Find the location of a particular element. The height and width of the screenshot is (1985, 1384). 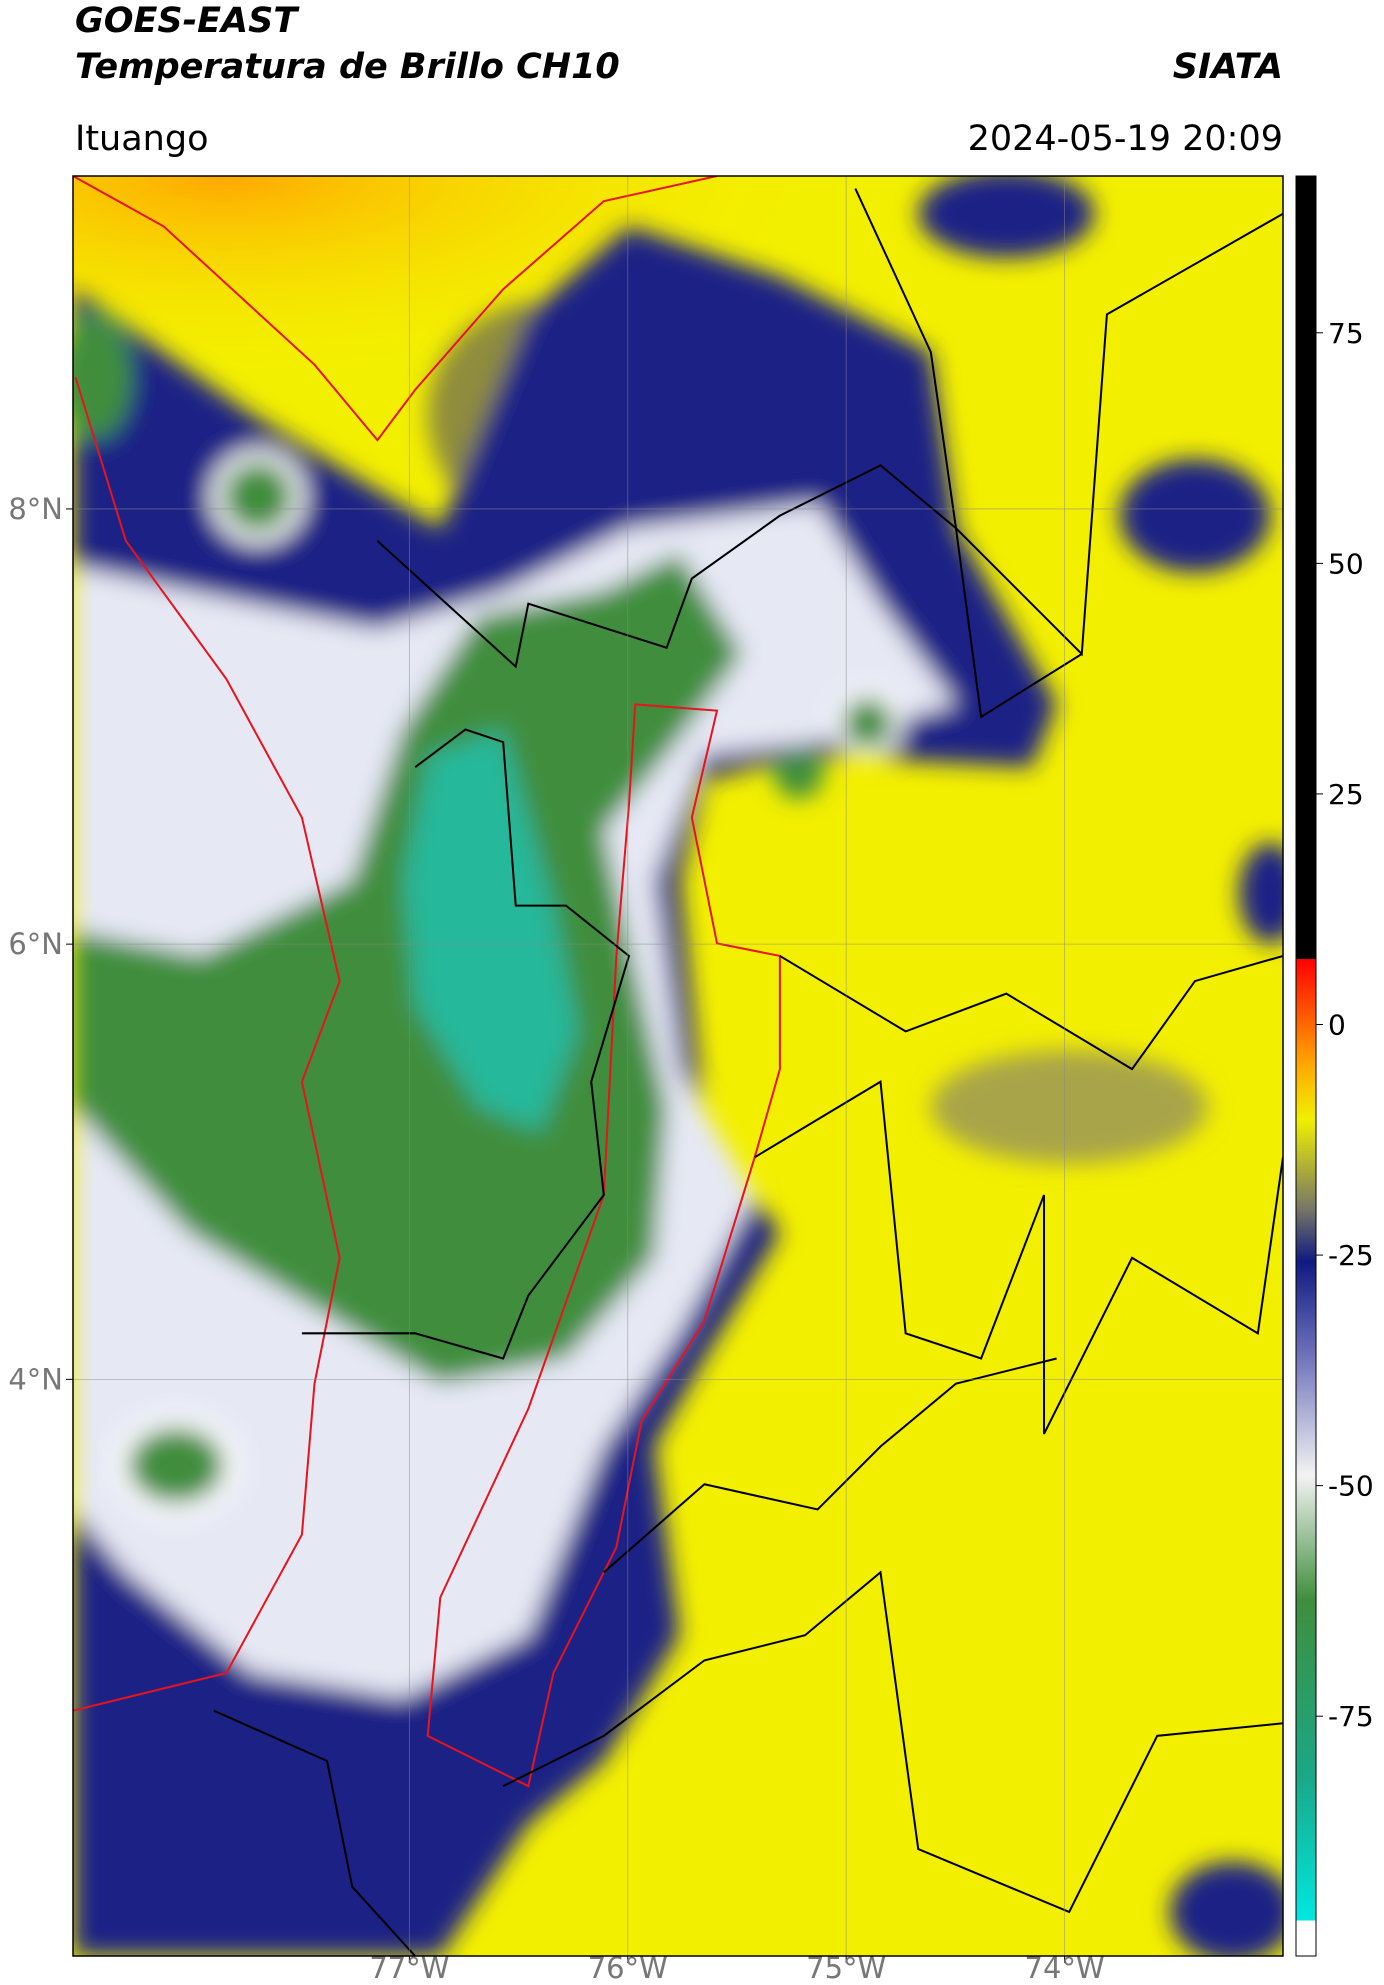

location: Ituango is located at coordinates (142, 139).